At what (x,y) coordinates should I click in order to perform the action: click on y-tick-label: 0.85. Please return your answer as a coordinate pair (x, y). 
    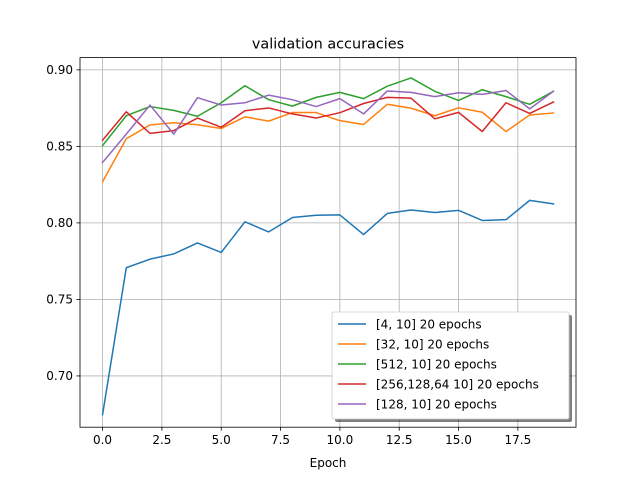
    Looking at the image, I should click on (59, 147).